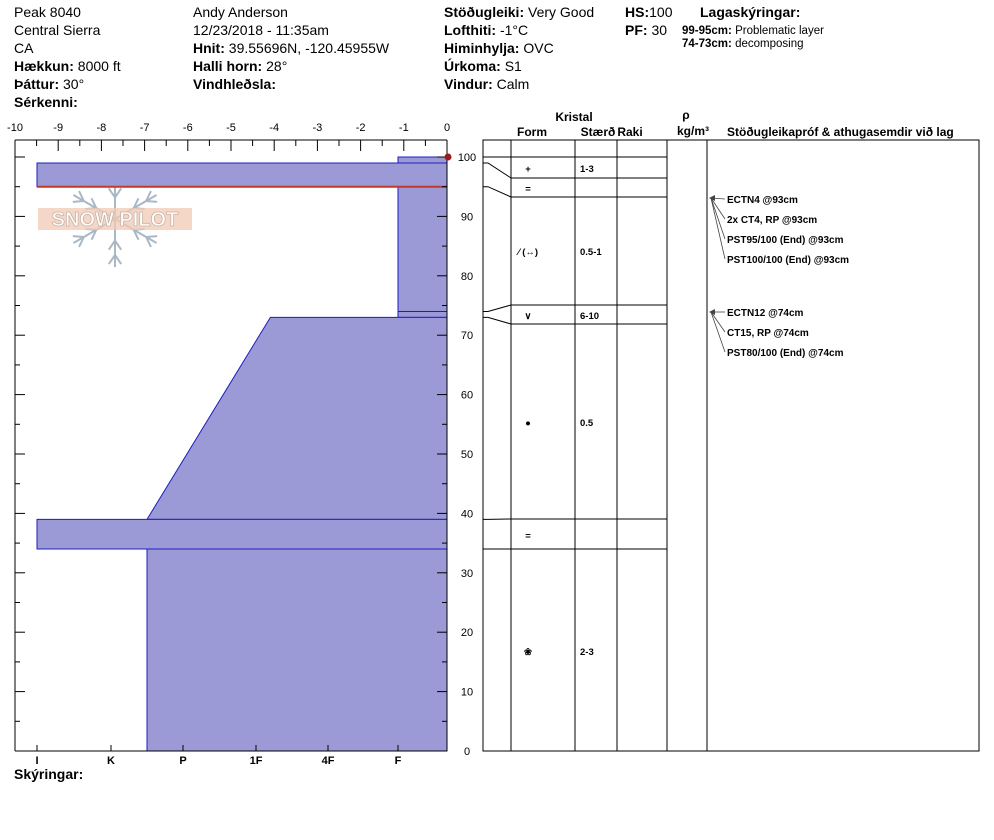  I want to click on grain-form: ⁄ (↔), so click(527, 252).